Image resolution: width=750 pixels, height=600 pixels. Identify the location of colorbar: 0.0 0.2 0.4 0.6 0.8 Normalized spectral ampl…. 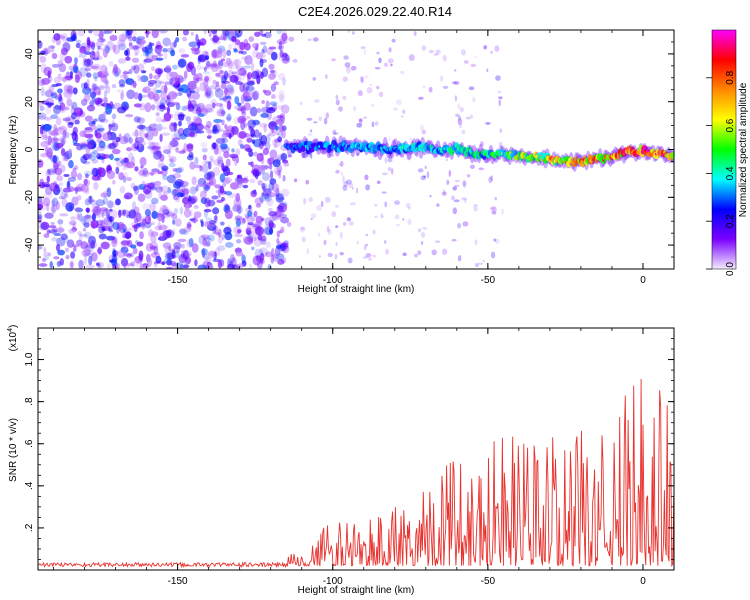
(727, 152).